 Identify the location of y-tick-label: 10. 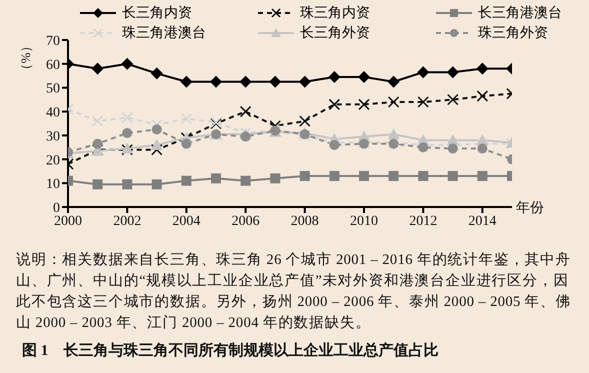
(53, 184).